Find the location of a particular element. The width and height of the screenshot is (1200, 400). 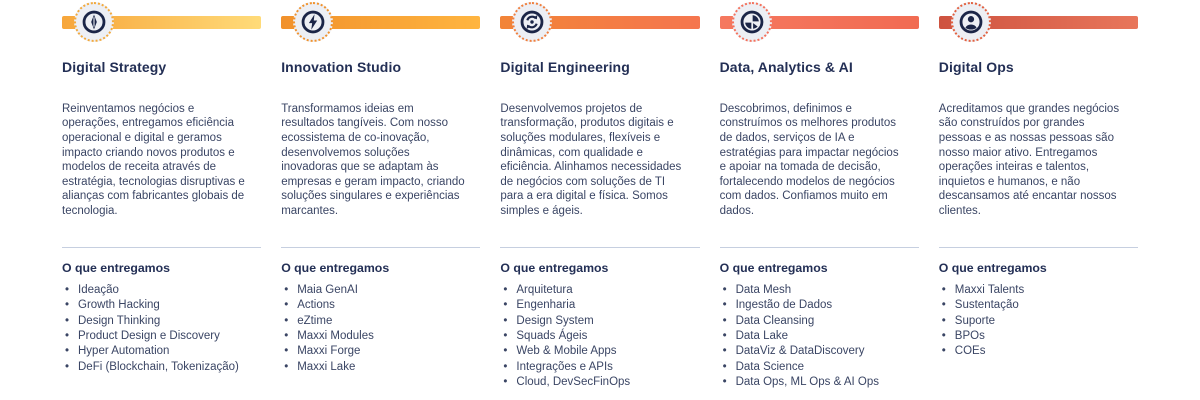

list-item: eZtime is located at coordinates (380, 322).